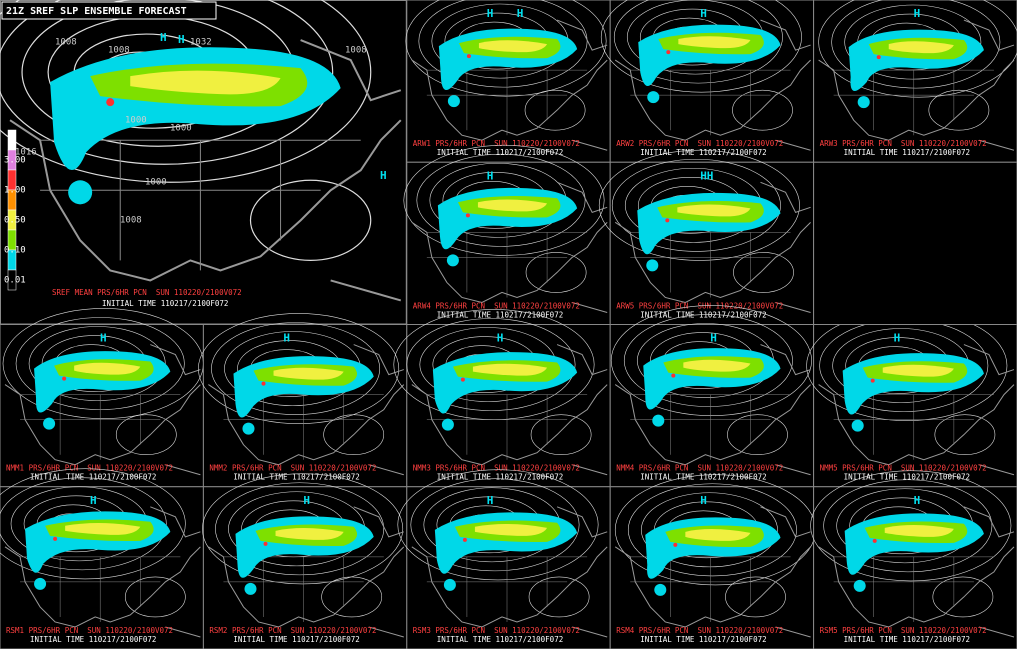 Image resolution: width=1017 pixels, height=649 pixels. I want to click on panel-label: NMM3 PRS/6HR PCN SUN 110220/2100V072, so click(496, 468).